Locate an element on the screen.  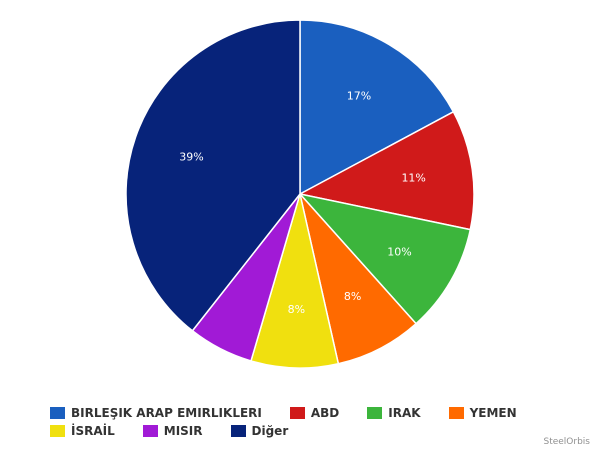
credit-text: SteelOrbis is located at coordinates (566, 442).